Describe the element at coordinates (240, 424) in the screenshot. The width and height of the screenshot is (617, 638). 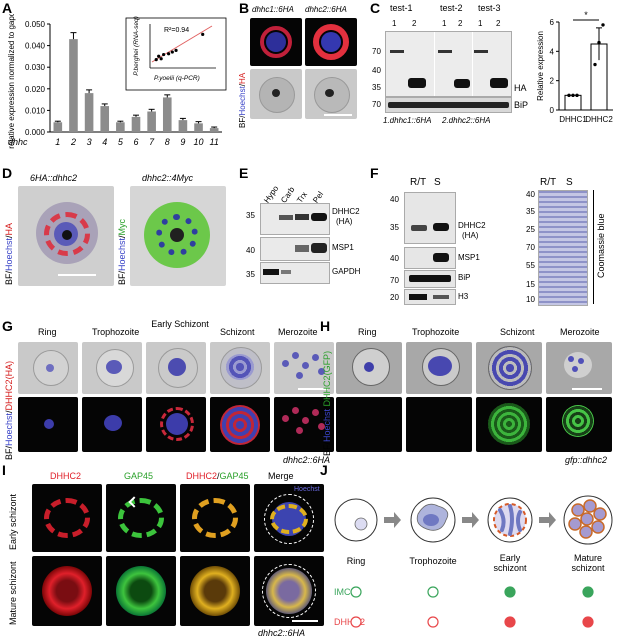
I see `panel-g-image-schizont-fluor` at that location.